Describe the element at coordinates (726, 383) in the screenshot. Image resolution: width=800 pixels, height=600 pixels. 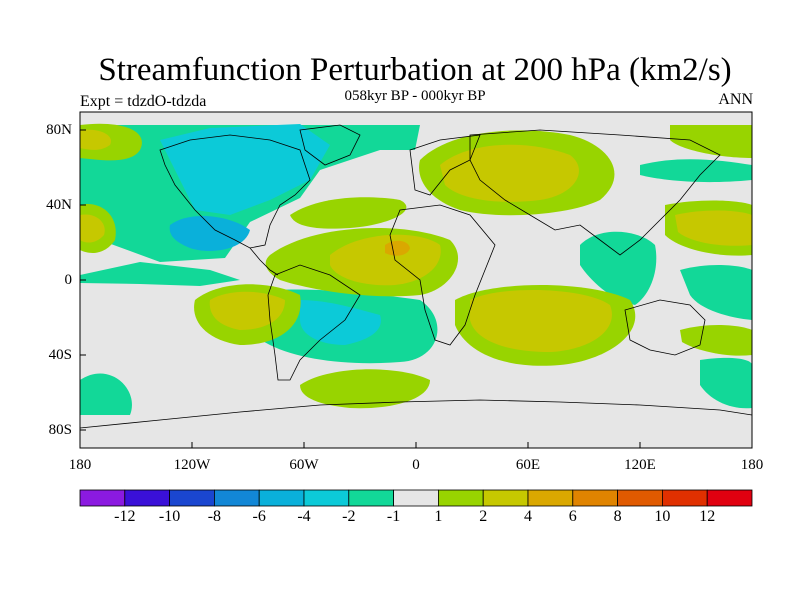
I see `contour-neg-south-pacific` at that location.